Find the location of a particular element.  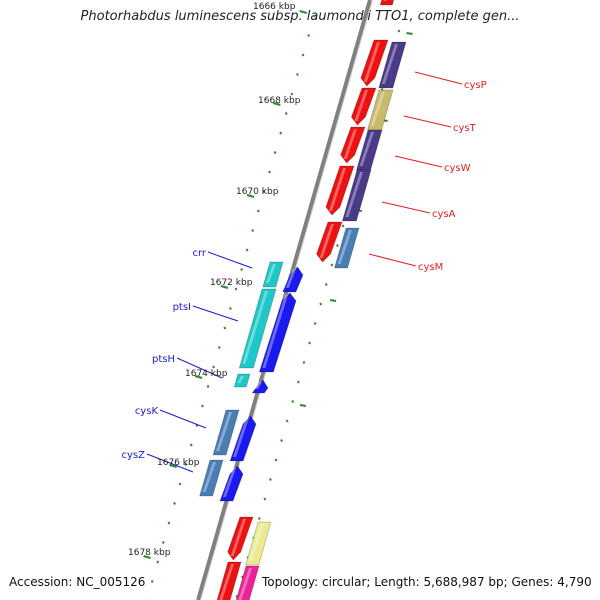

cds-block-cysA-shine is located at coordinates (337, 189).